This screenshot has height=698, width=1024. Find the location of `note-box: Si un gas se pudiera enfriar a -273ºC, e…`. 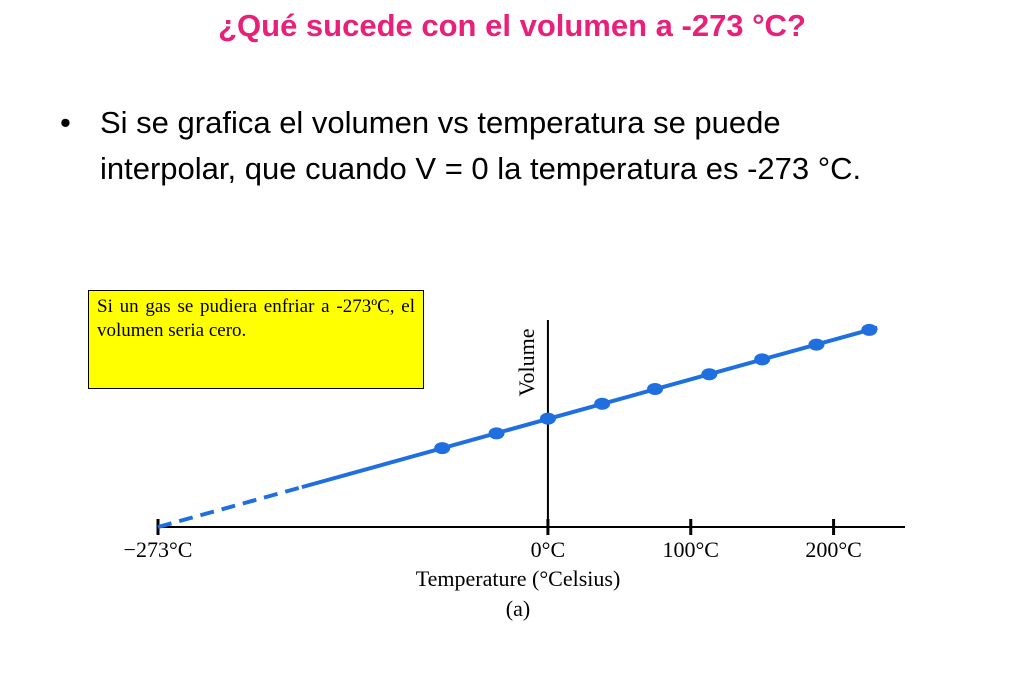

note-box: Si un gas se pudiera enfriar a -273ºC, e… is located at coordinates (256, 339).